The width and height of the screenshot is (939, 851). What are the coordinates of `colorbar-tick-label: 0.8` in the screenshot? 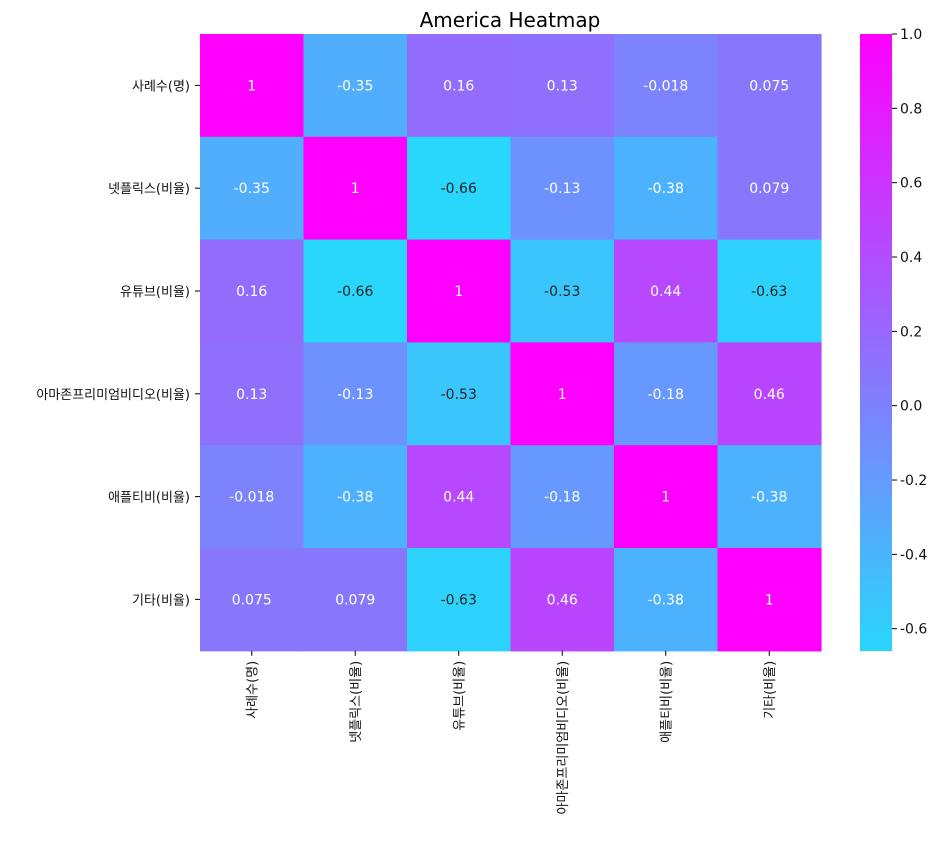 It's located at (911, 109).